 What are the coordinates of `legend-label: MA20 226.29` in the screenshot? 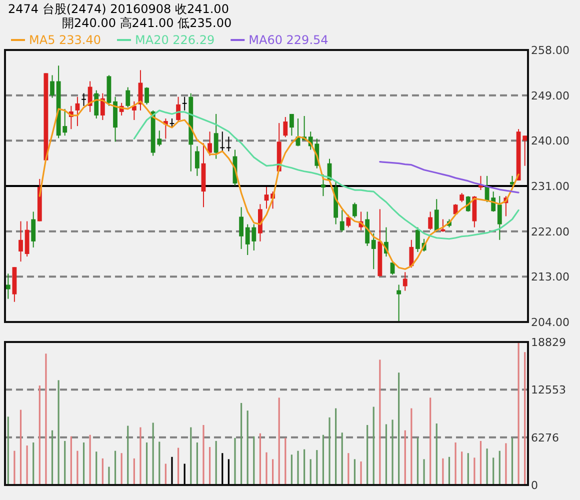 It's located at (175, 40).